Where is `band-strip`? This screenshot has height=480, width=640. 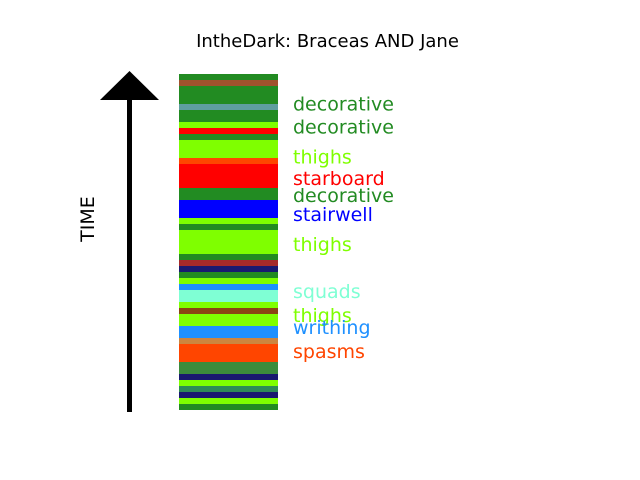 band-strip is located at coordinates (228, 242).